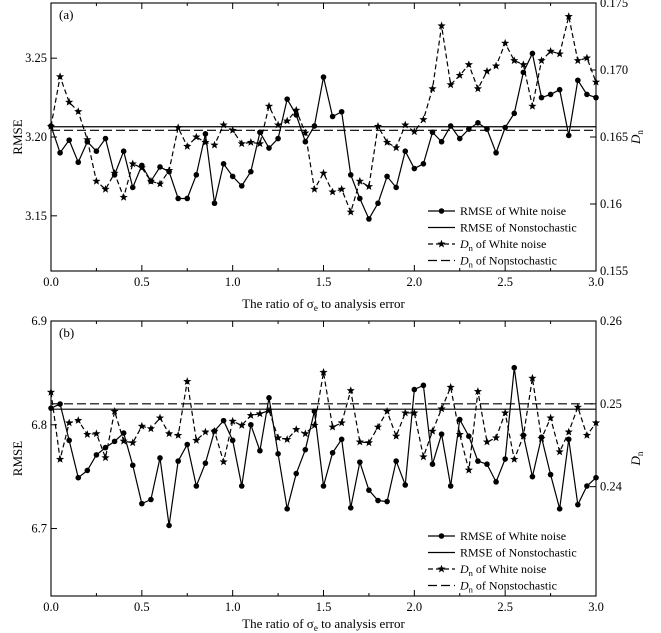 The width and height of the screenshot is (661, 633). What do you see at coordinates (611, 321) in the screenshot?
I see `y2-tick-label: 0.26` at bounding box center [611, 321].